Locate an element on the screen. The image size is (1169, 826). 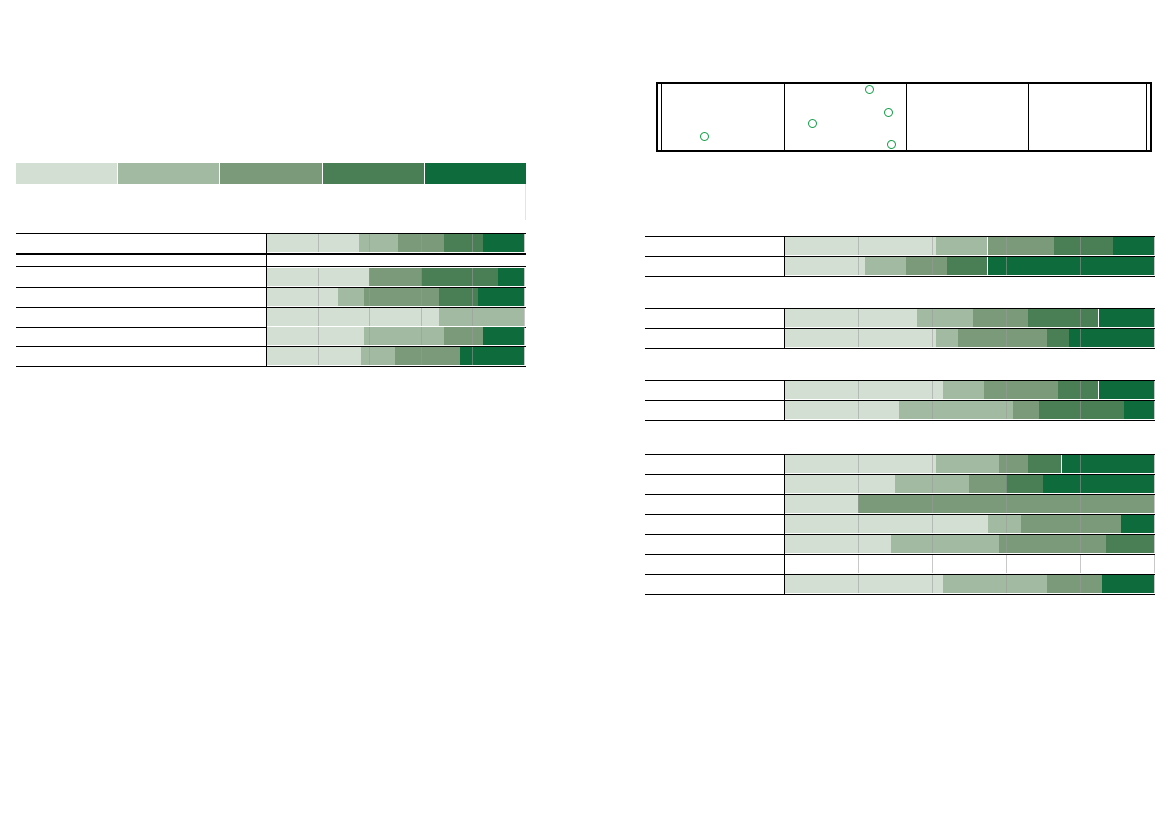
scatter-panel-divider is located at coordinates (1028, 117).